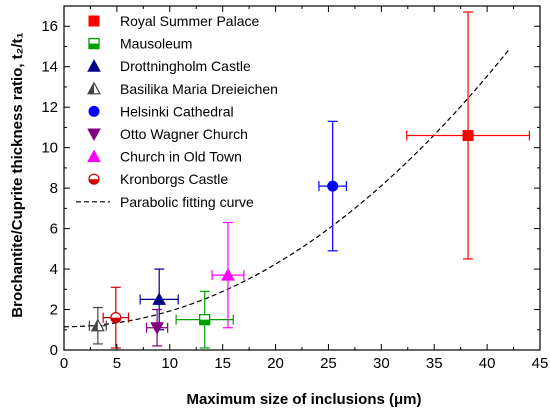 Image resolution: width=550 pixels, height=413 pixels. Describe the element at coordinates (181, 157) in the screenshot. I see `legend-label-6: Church in Old Town` at that location.